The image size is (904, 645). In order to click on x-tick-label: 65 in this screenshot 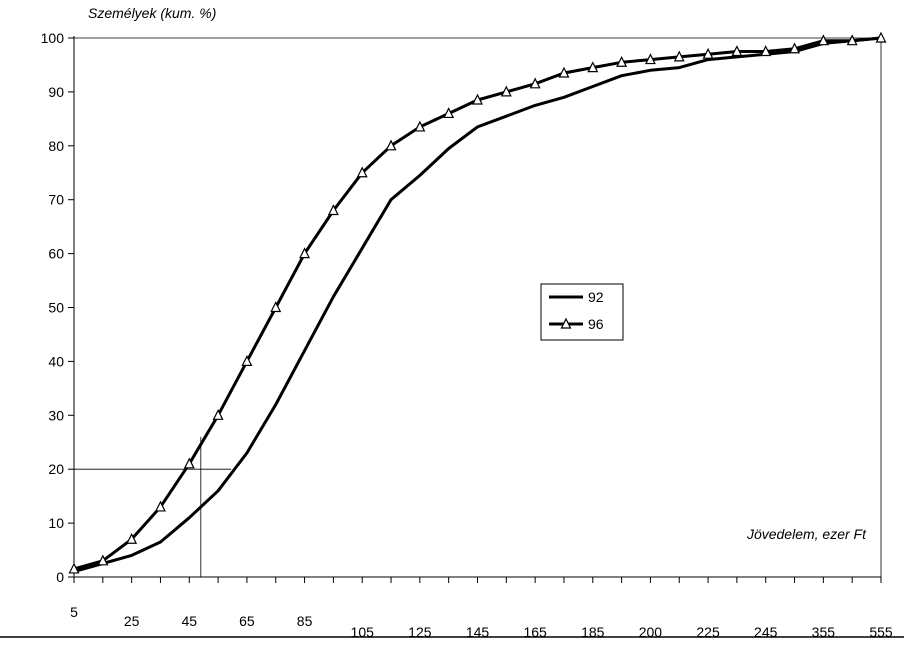, I will do `click(247, 621)`.